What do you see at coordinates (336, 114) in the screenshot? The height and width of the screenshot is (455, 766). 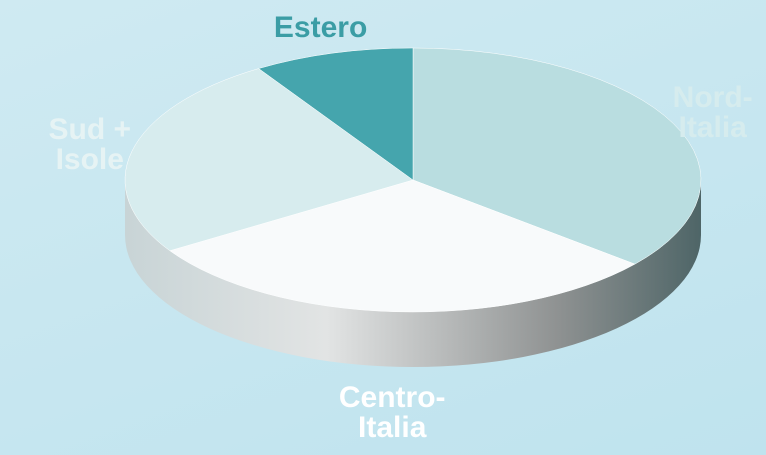 I see `pie-slice` at bounding box center [336, 114].